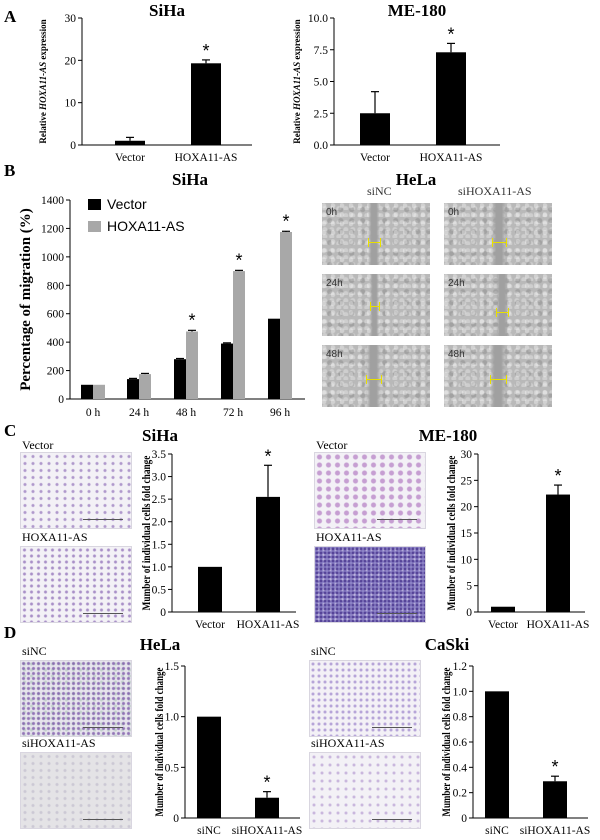 The width and height of the screenshot is (600, 840). Describe the element at coordinates (52, 229) in the screenshot. I see `y-tick-label: 1200` at that location.